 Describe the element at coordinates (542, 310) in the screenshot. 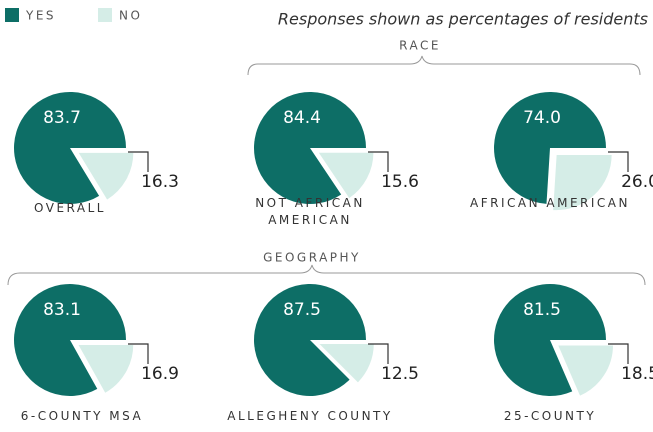

I see `value-label: 81.5` at that location.